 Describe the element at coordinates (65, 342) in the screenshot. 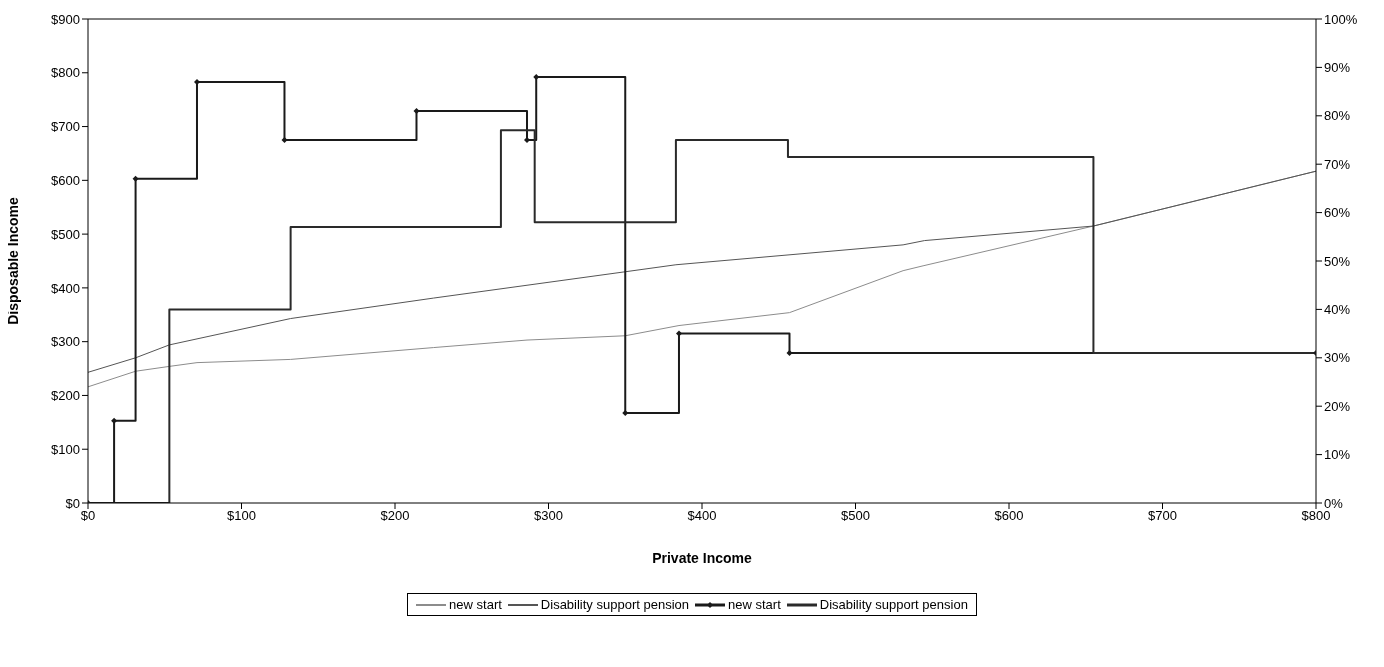

I see `y-tick-label: $300` at that location.